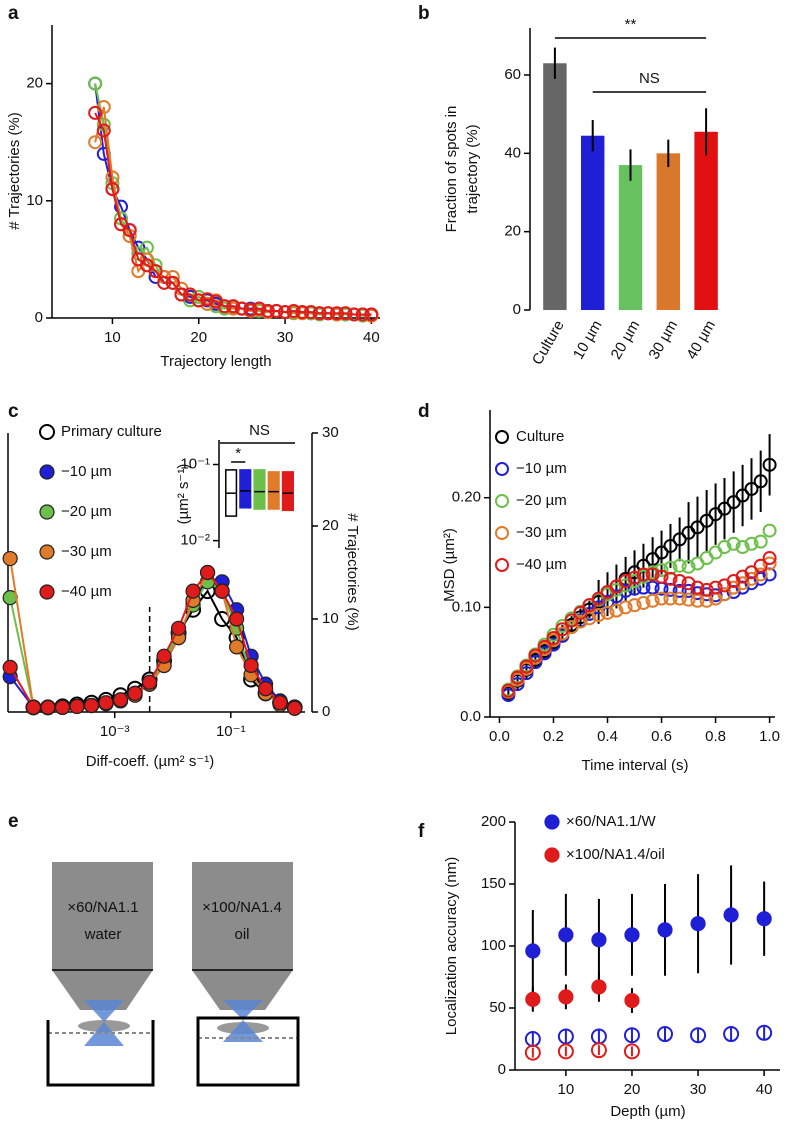  I want to click on y-axis-label: trajectory (%), so click(472, 168).